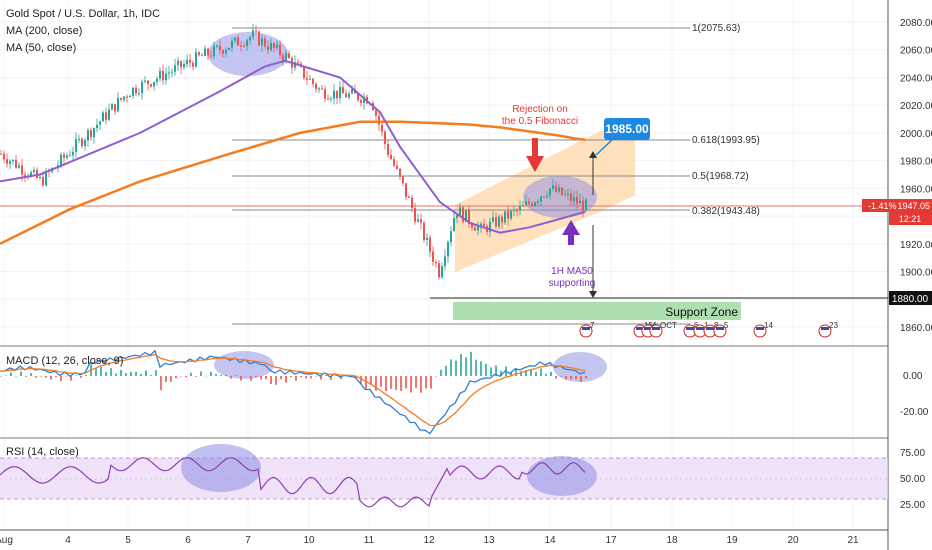  I want to click on time-tick-label: 10, so click(309, 540).